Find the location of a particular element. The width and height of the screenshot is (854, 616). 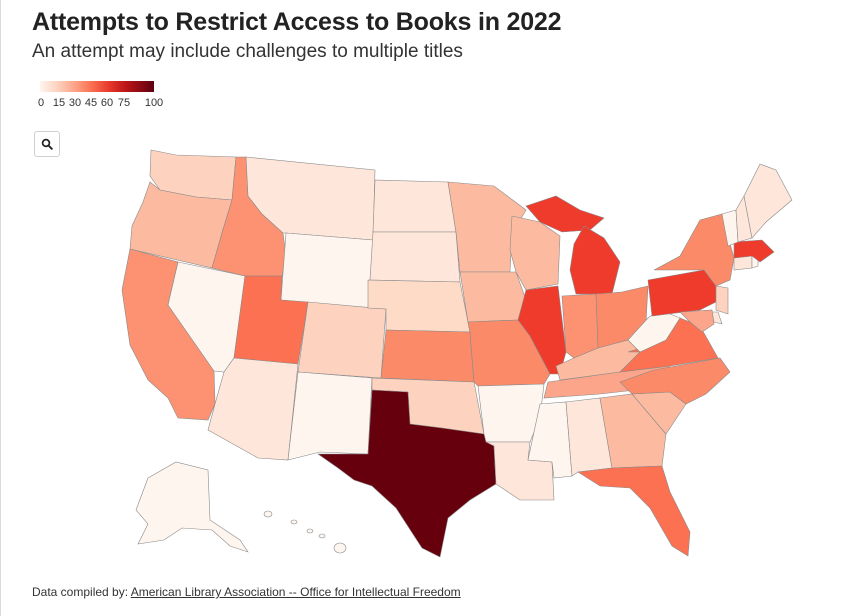

state-wisconsin is located at coordinates (535, 253).